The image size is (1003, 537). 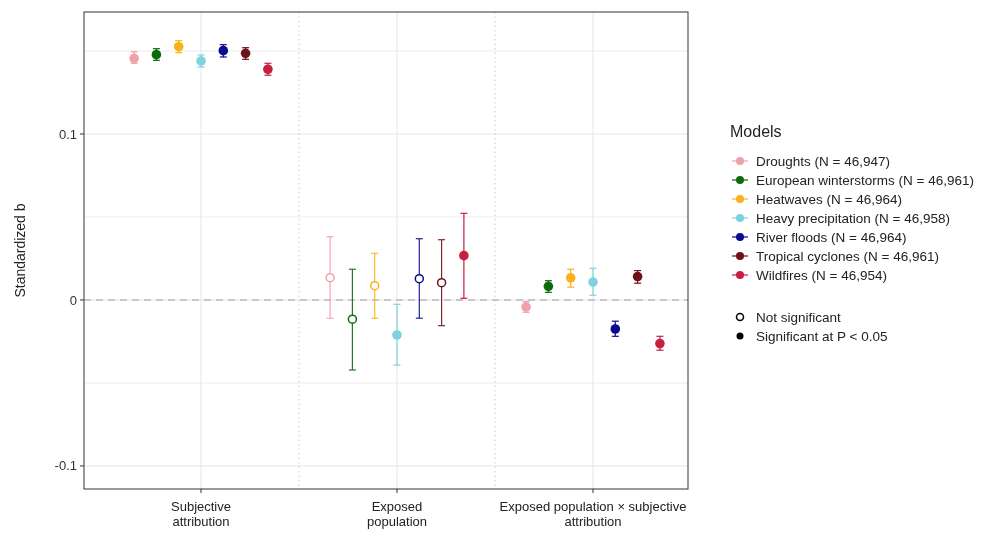 What do you see at coordinates (831, 237) in the screenshot?
I see `legend-label: River floods (N = 46,964)` at bounding box center [831, 237].